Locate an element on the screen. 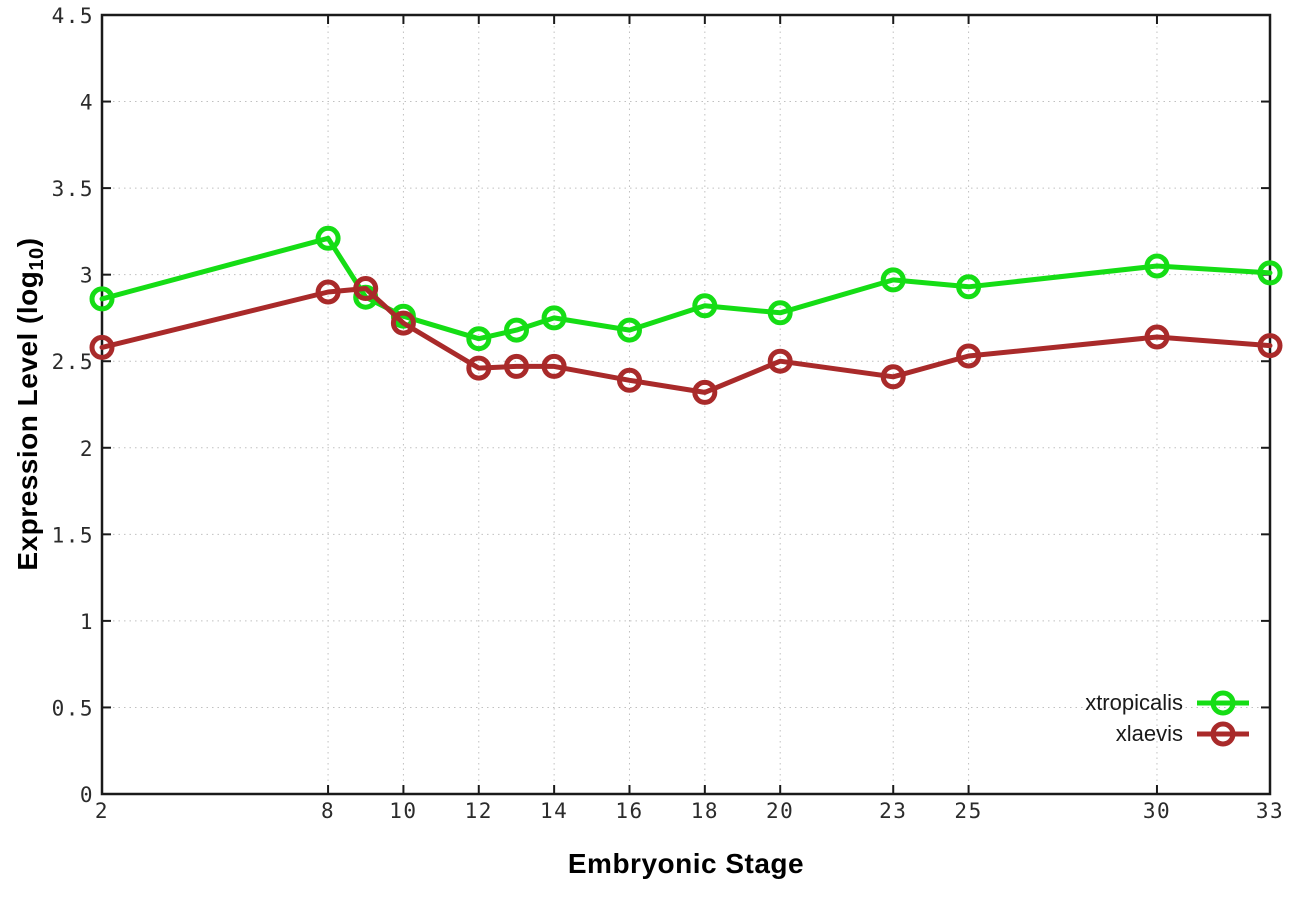 This screenshot has width=1296, height=907. legend-label-xtropicalis: xtropicalis is located at coordinates (1134, 702).